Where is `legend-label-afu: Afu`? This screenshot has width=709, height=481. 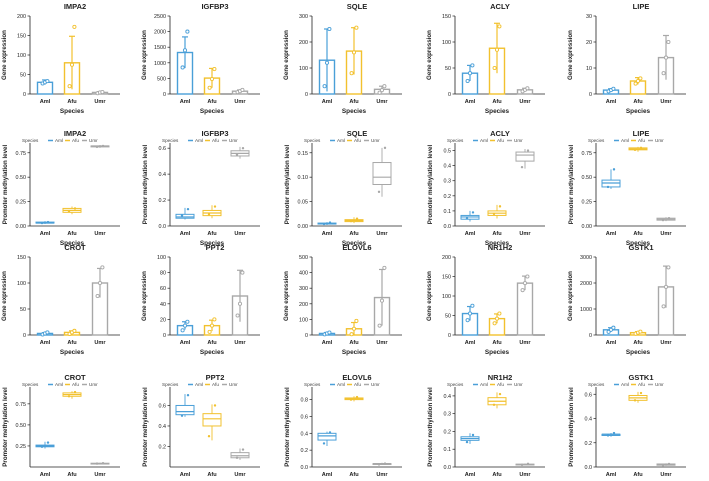
legend-label-afu: Afu is located at coordinates (75, 140).